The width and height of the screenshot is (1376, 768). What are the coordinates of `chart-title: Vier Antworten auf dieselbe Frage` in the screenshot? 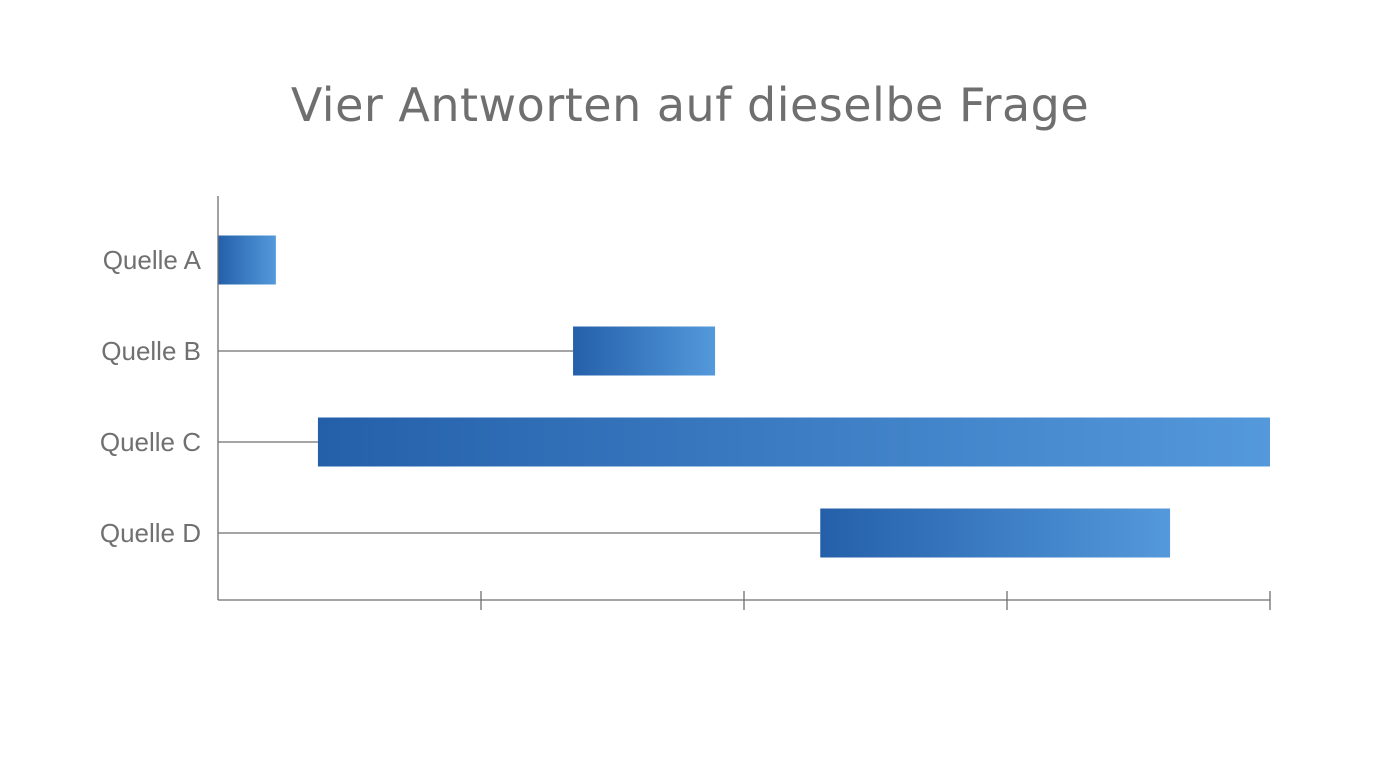 It's located at (690, 105).